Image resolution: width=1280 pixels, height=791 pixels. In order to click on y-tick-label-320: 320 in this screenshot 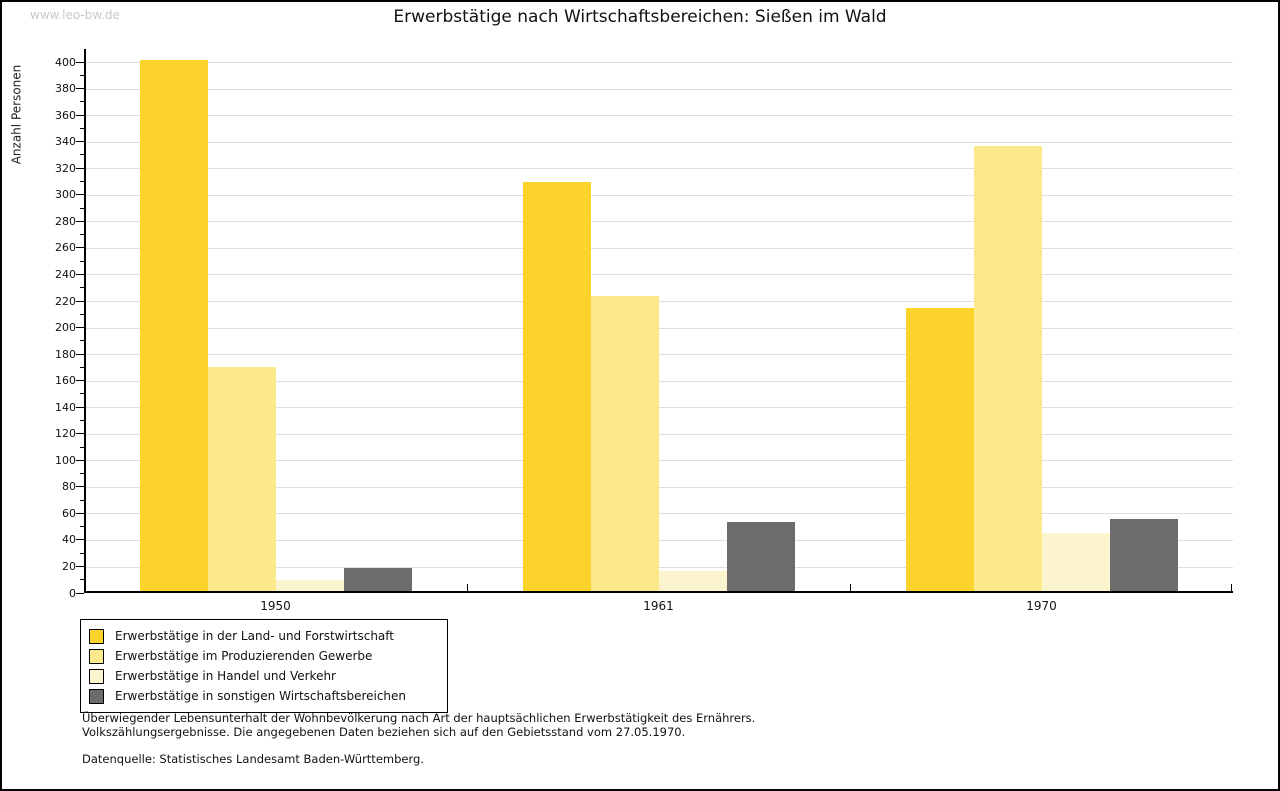, I will do `click(65, 168)`.